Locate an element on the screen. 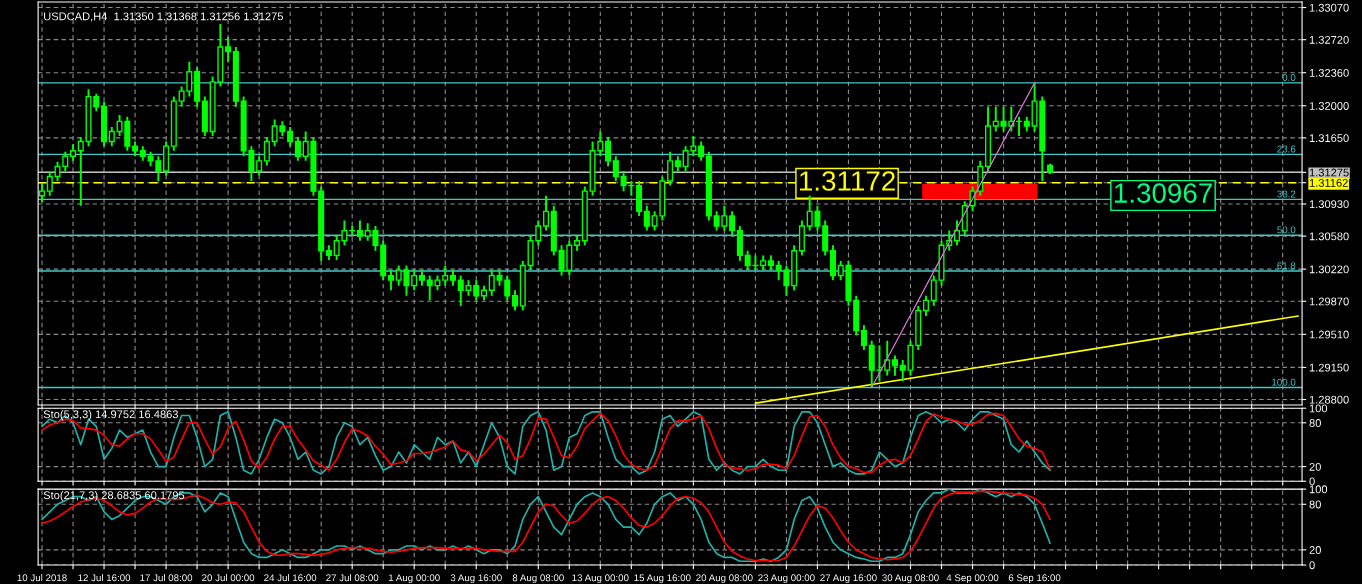 The width and height of the screenshot is (1362, 584). x-tick-label: 13 Aug 00:00 is located at coordinates (600, 579).